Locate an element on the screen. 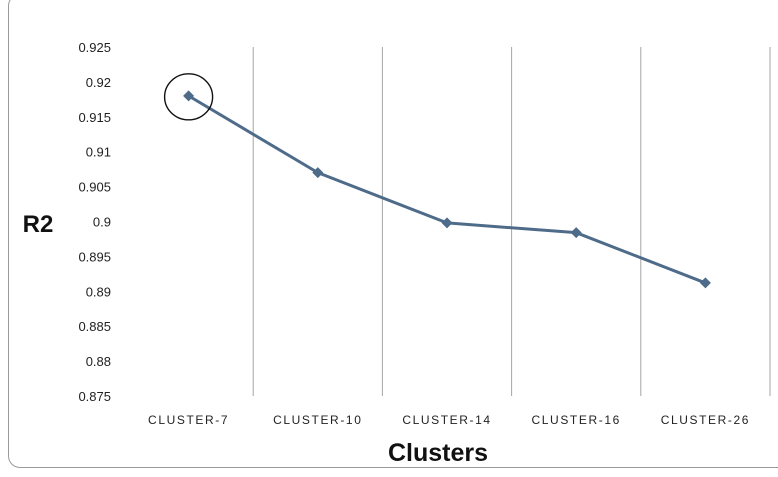  y-tick-label: 0.91 is located at coordinates (98, 152).